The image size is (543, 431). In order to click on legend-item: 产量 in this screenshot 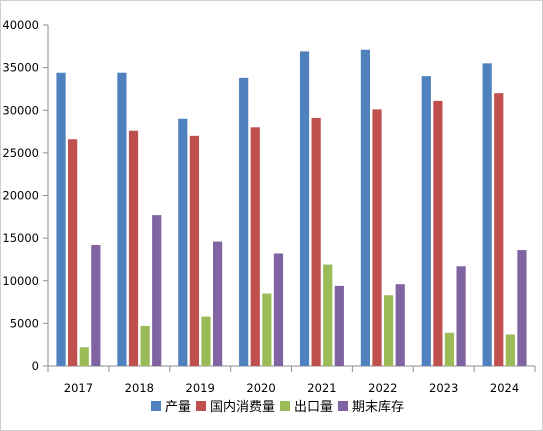, I will do `click(171, 407)`.